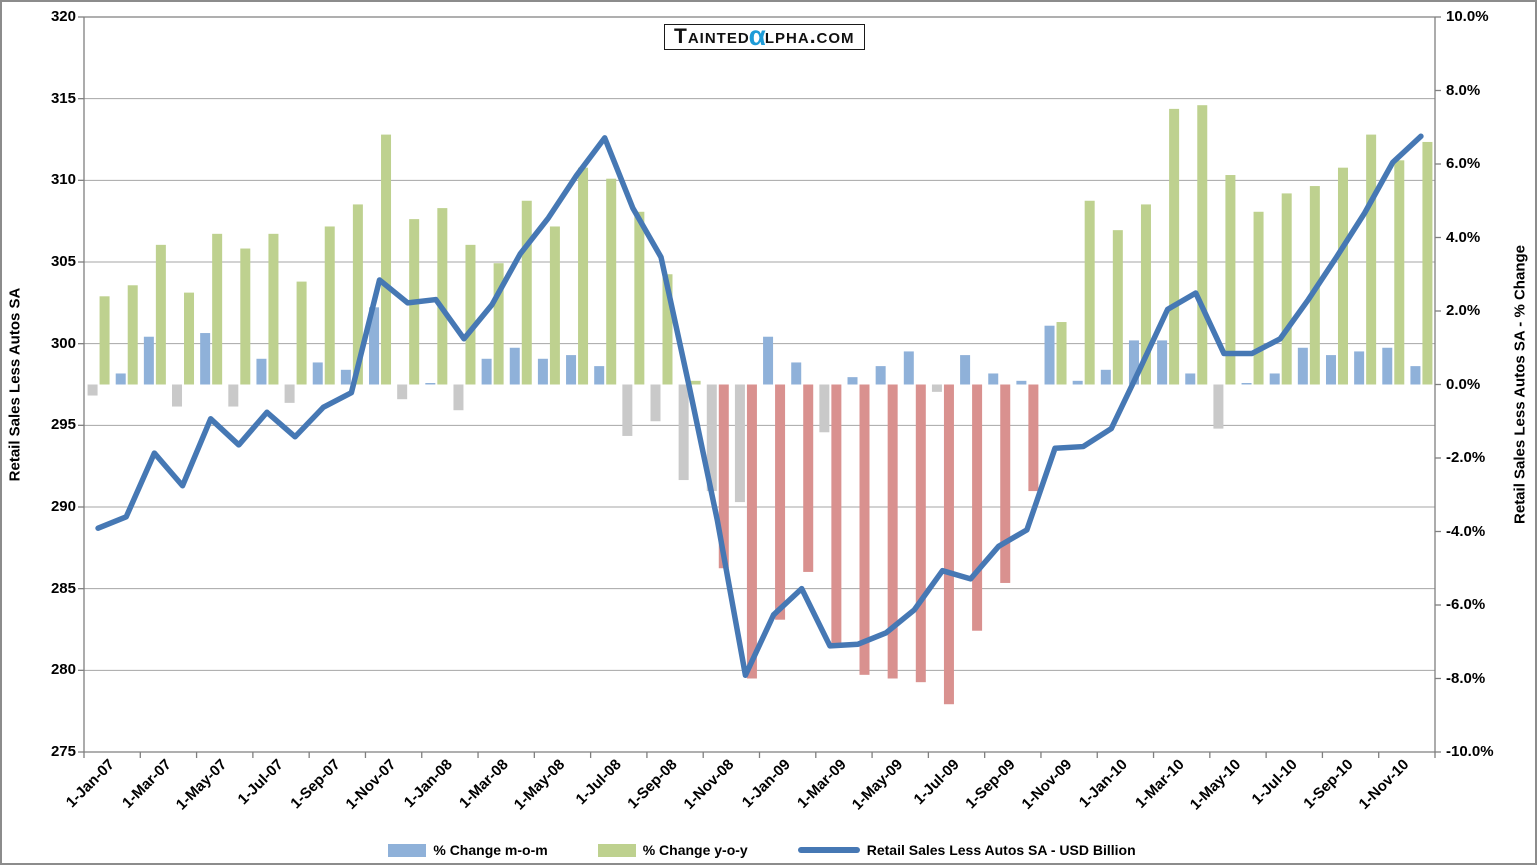  I want to click on left-axis-label-315: 315, so click(63, 98).